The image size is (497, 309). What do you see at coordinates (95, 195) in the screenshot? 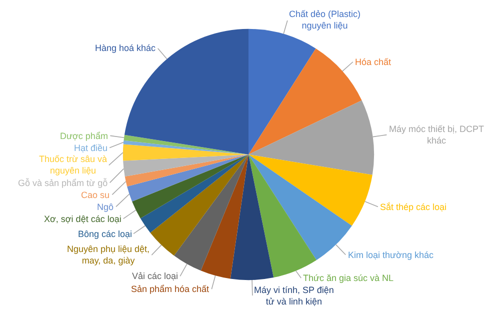
I see `slice-label: Cao su` at bounding box center [95, 195].